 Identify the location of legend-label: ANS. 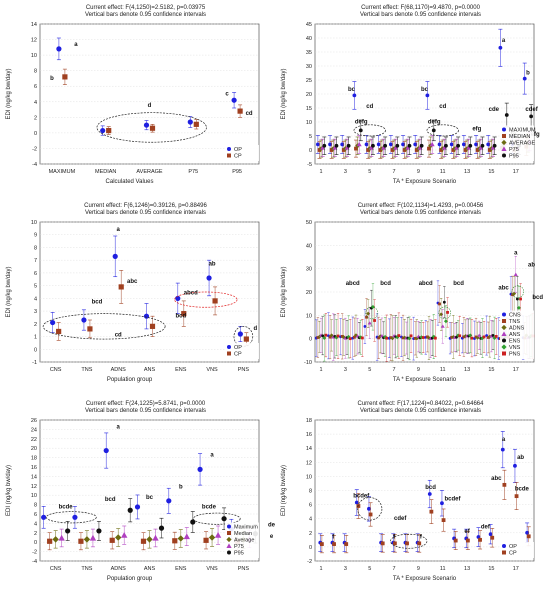
(515, 335).